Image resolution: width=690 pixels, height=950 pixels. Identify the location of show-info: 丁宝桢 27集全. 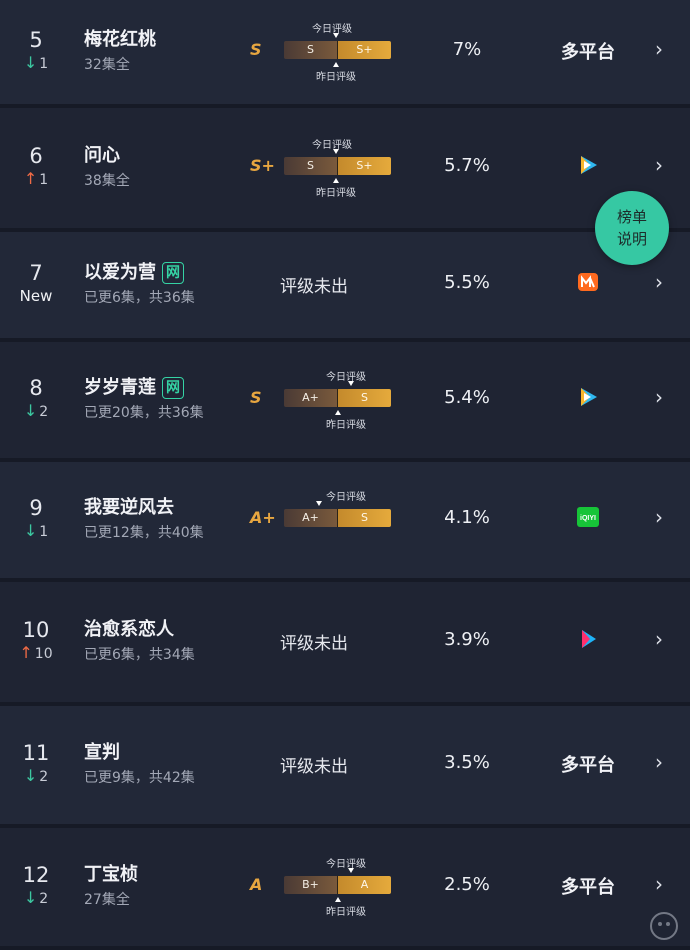
(111, 886).